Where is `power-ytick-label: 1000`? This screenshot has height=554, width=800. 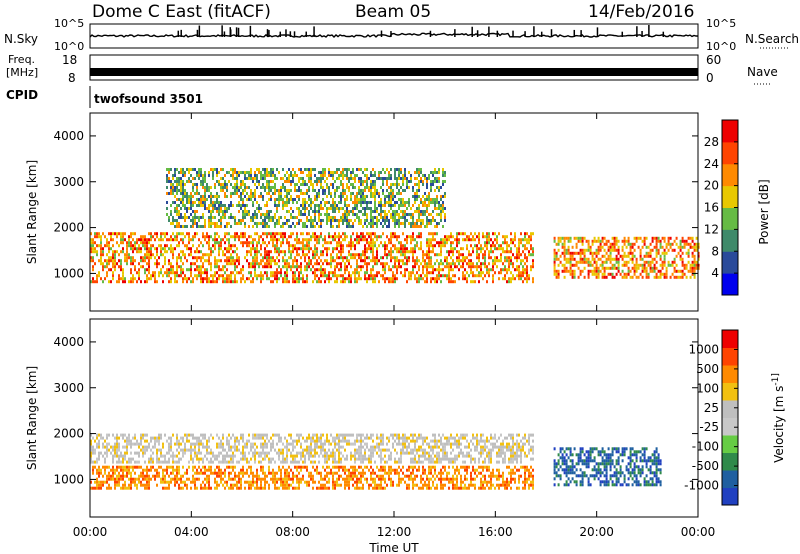
power-ytick-label: 1000 is located at coordinates (68, 273).